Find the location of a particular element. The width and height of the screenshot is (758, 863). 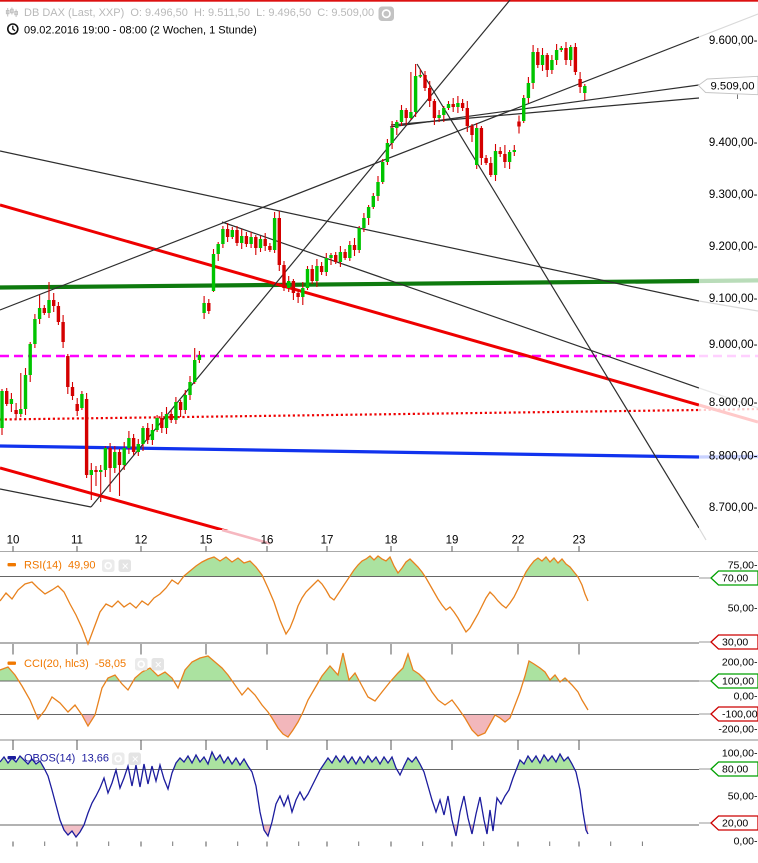

svg-text: 9.600,00- is located at coordinates (733, 41).